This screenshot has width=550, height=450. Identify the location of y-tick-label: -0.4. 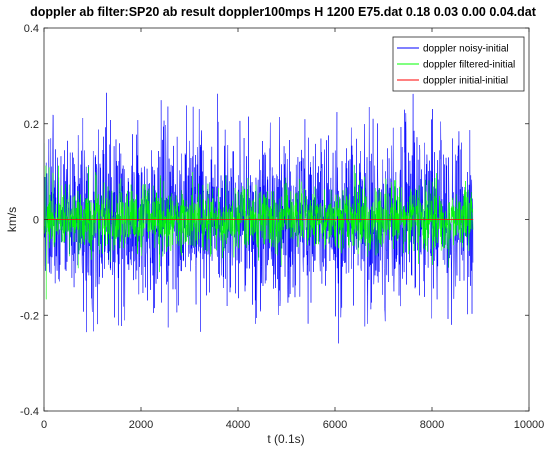
(29, 412).